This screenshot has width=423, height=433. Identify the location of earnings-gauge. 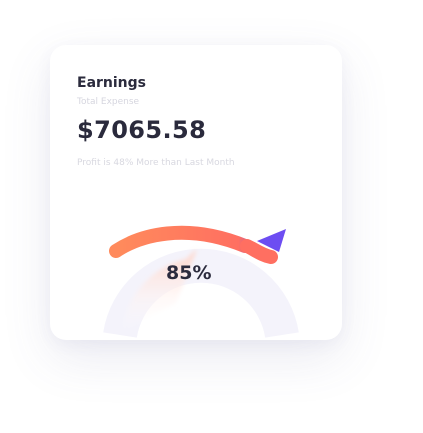
(201, 282).